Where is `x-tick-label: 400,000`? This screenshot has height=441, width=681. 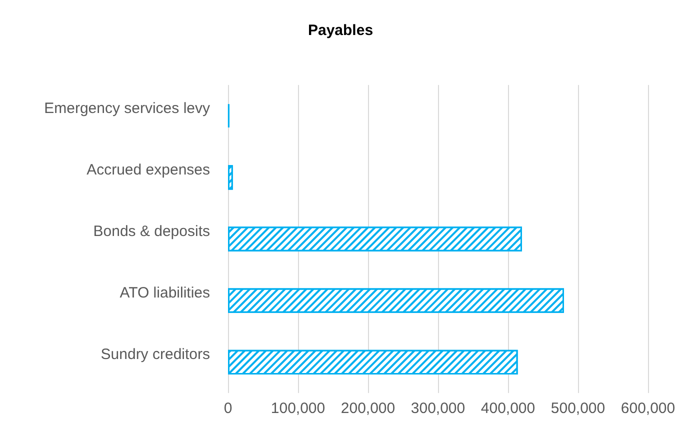 x-tick-label: 400,000 is located at coordinates (508, 408).